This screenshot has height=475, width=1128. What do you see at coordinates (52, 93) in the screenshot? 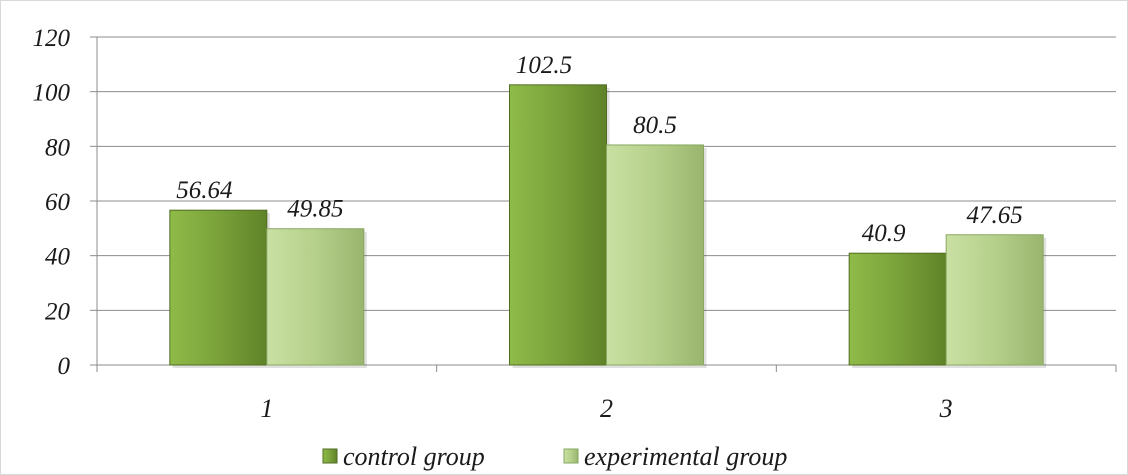
I see `y-tick-label: 100` at bounding box center [52, 93].